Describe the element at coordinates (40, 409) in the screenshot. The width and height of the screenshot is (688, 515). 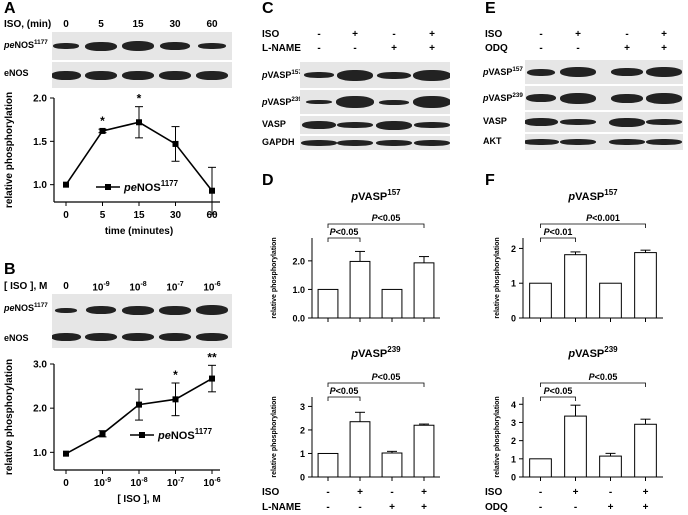
I see `chart-b-ytick-label-1: 2.0` at that location.